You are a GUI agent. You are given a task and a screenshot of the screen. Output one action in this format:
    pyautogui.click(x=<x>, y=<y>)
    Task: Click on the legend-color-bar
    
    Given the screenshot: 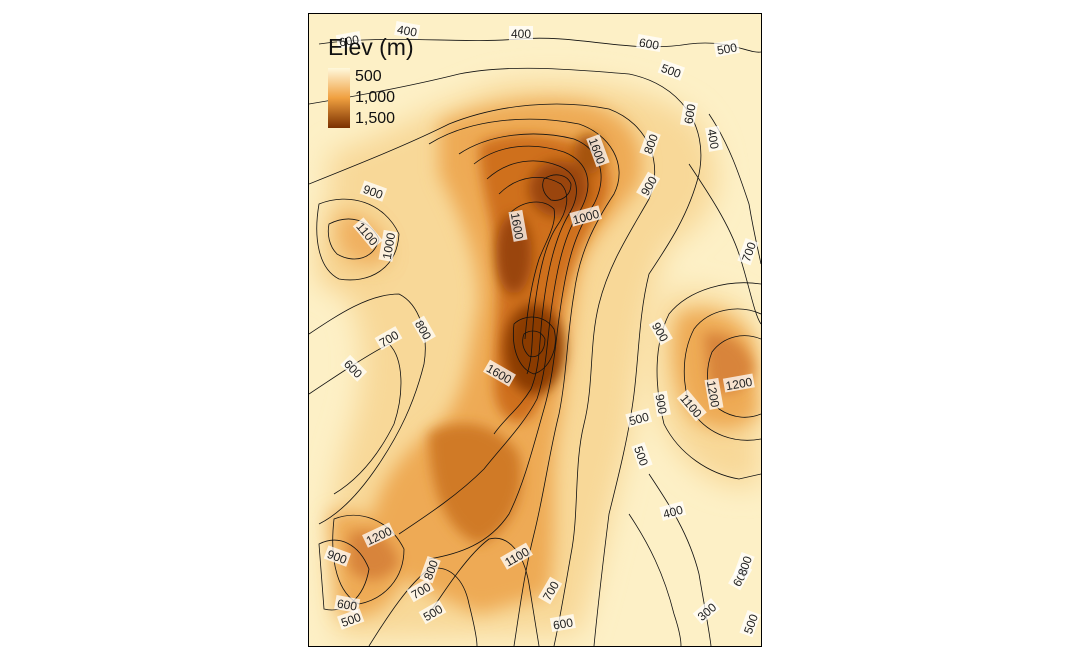 What is the action you would take?
    pyautogui.click(x=339, y=98)
    